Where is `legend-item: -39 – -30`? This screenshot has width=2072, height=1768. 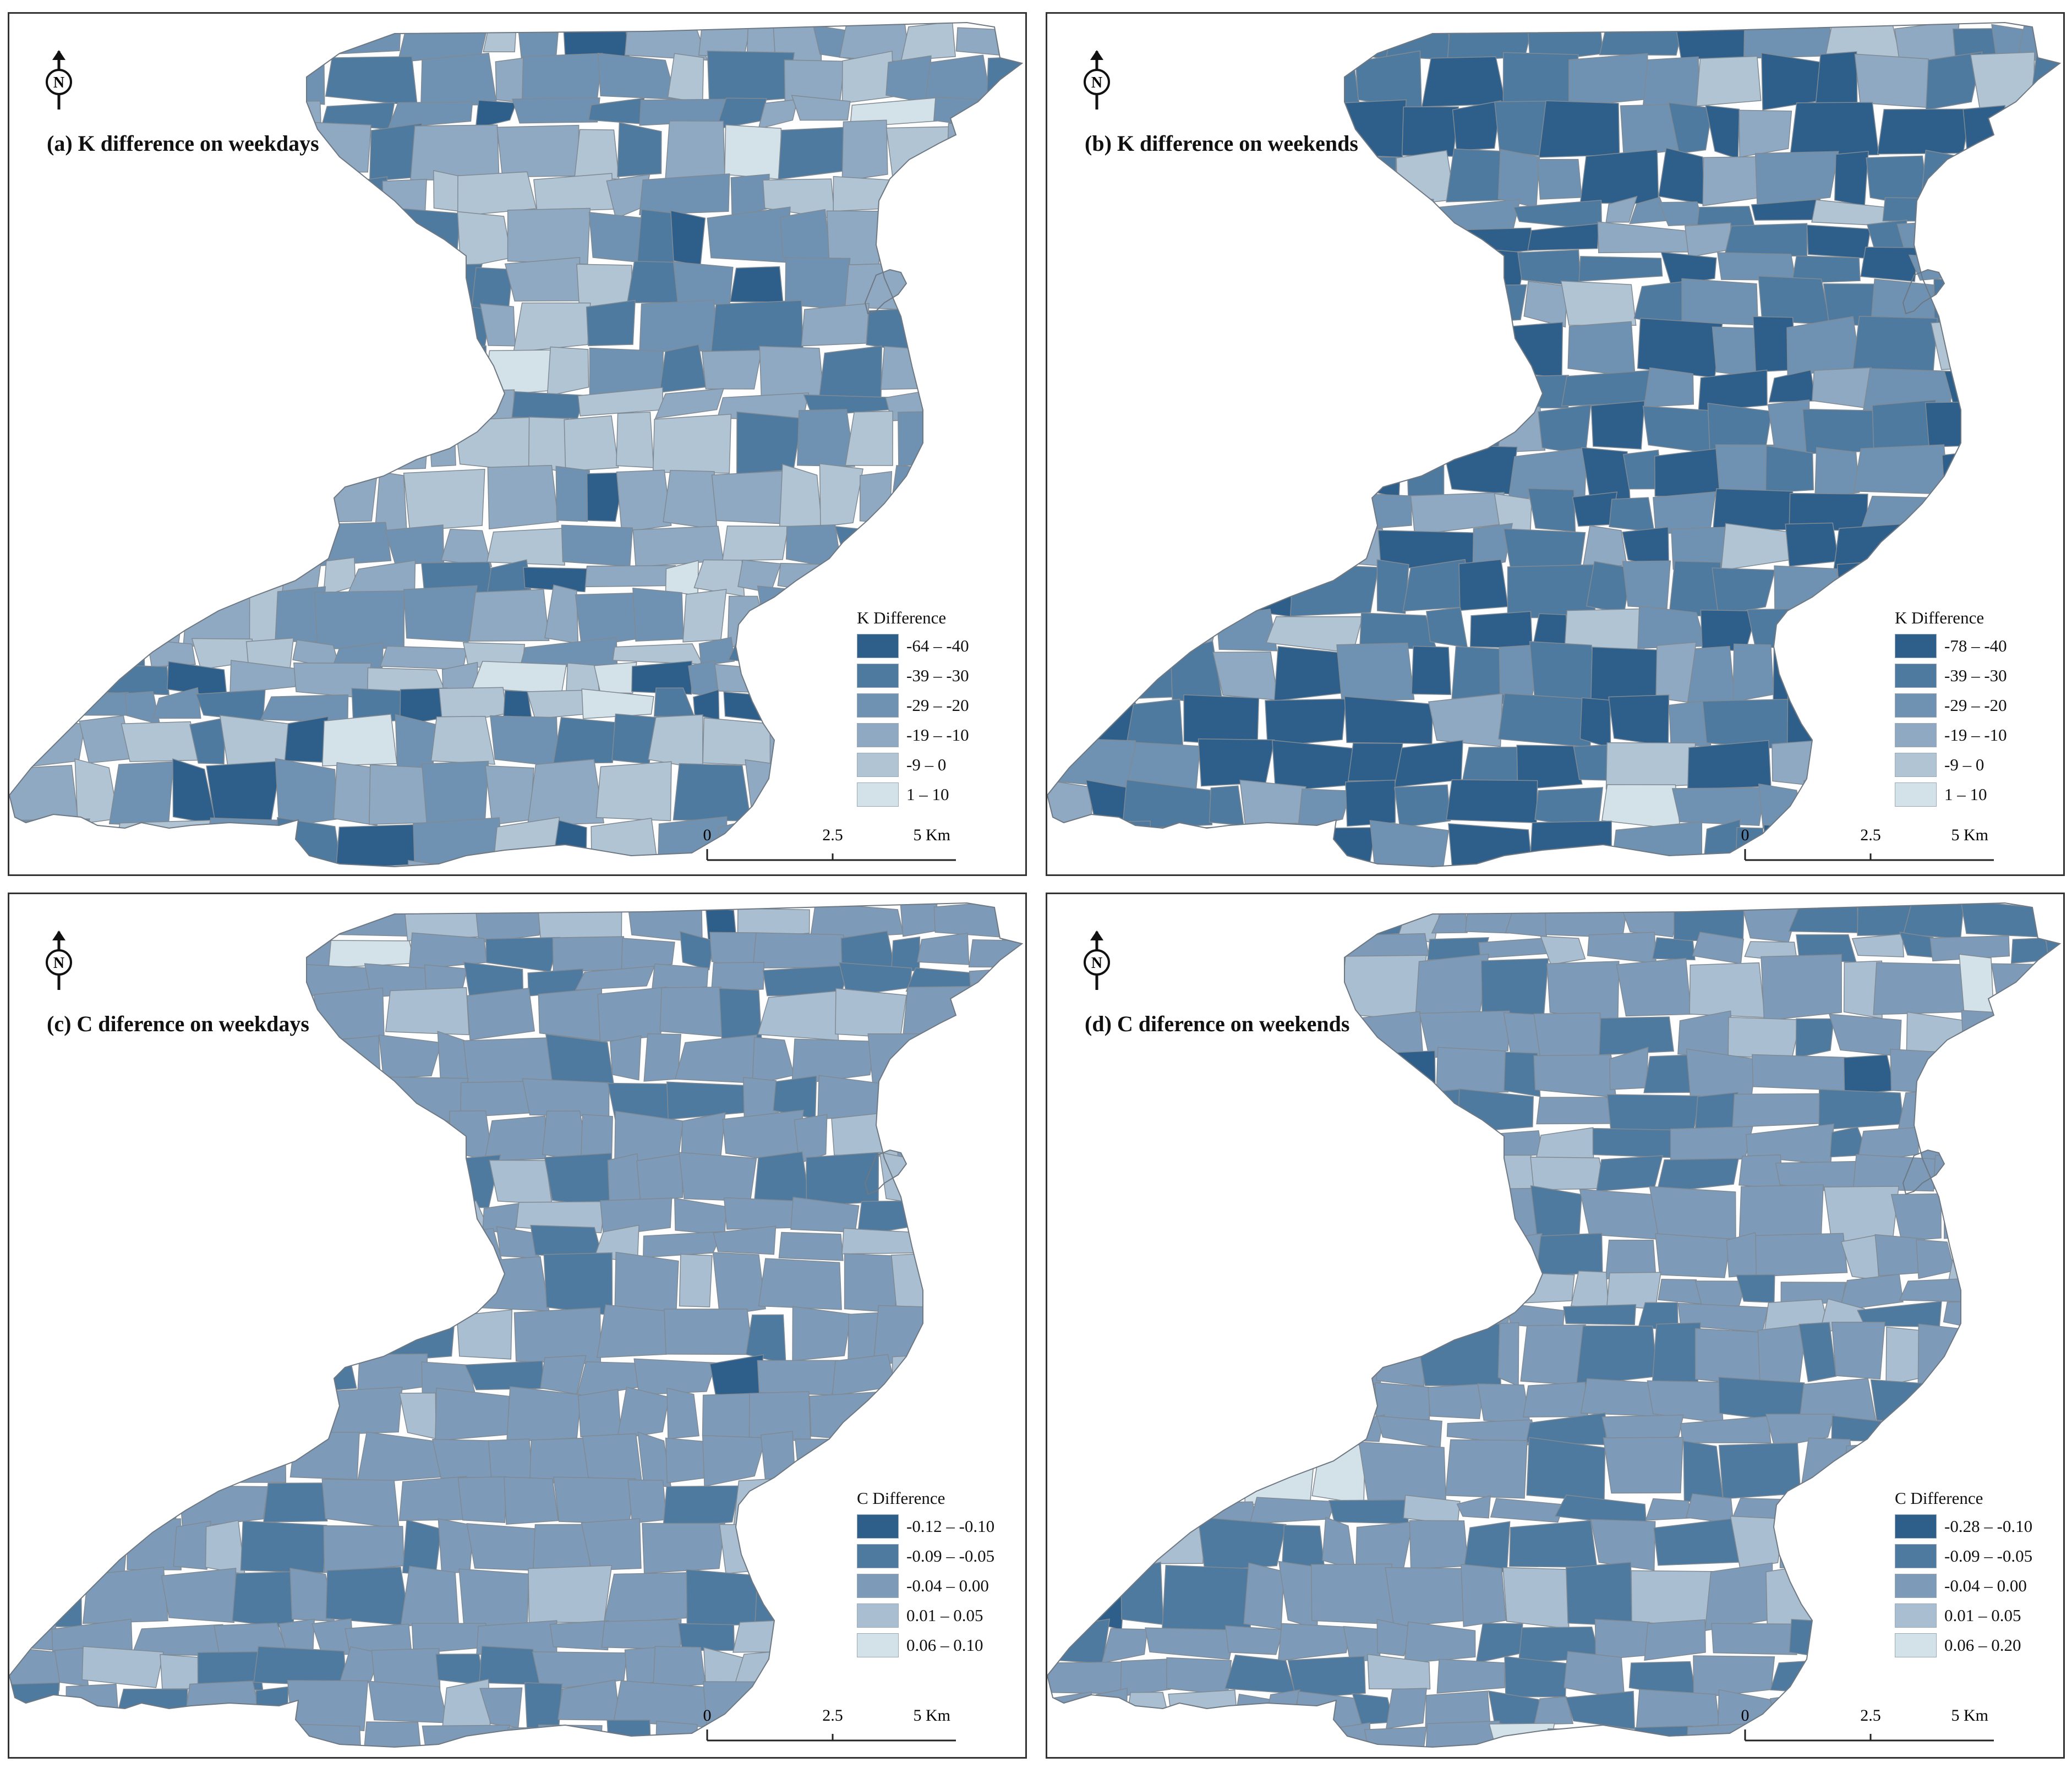 legend-item: -39 – -30 is located at coordinates (1951, 676).